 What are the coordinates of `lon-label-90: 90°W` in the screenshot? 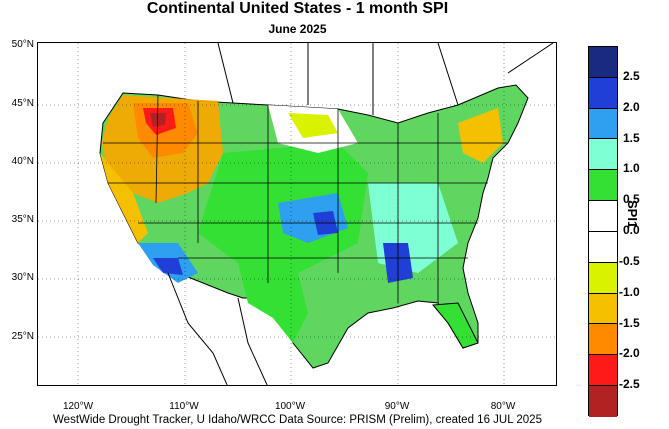 It's located at (397, 406).